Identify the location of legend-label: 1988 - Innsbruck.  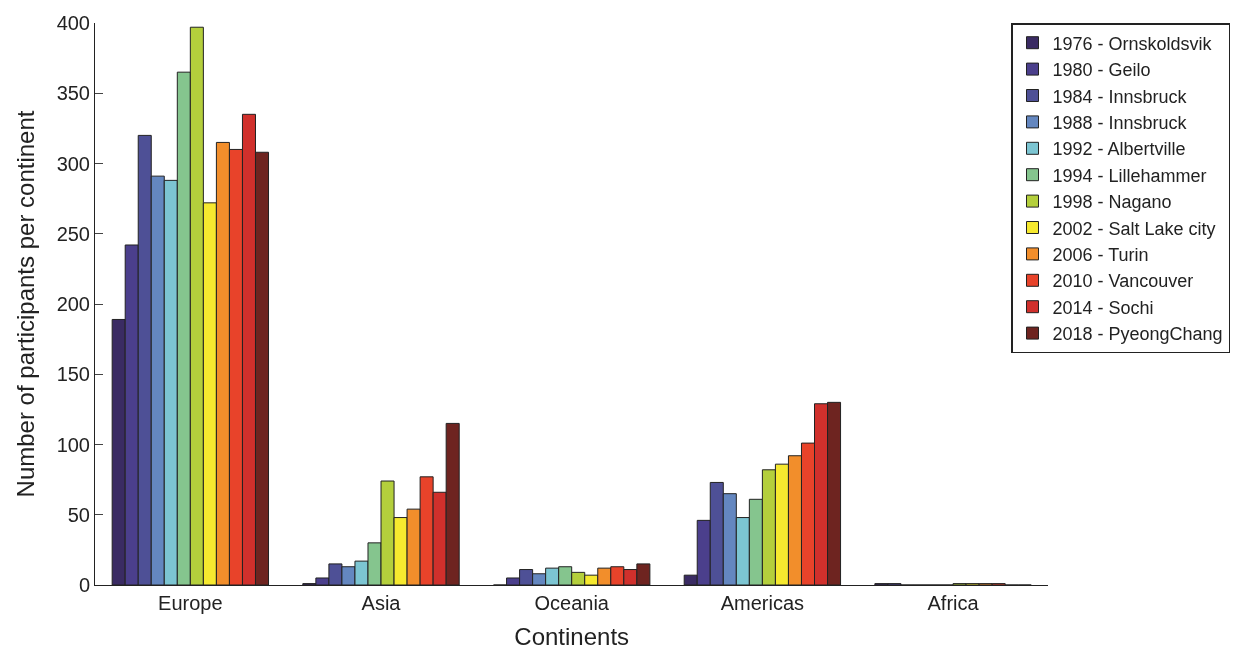
(1120, 122).